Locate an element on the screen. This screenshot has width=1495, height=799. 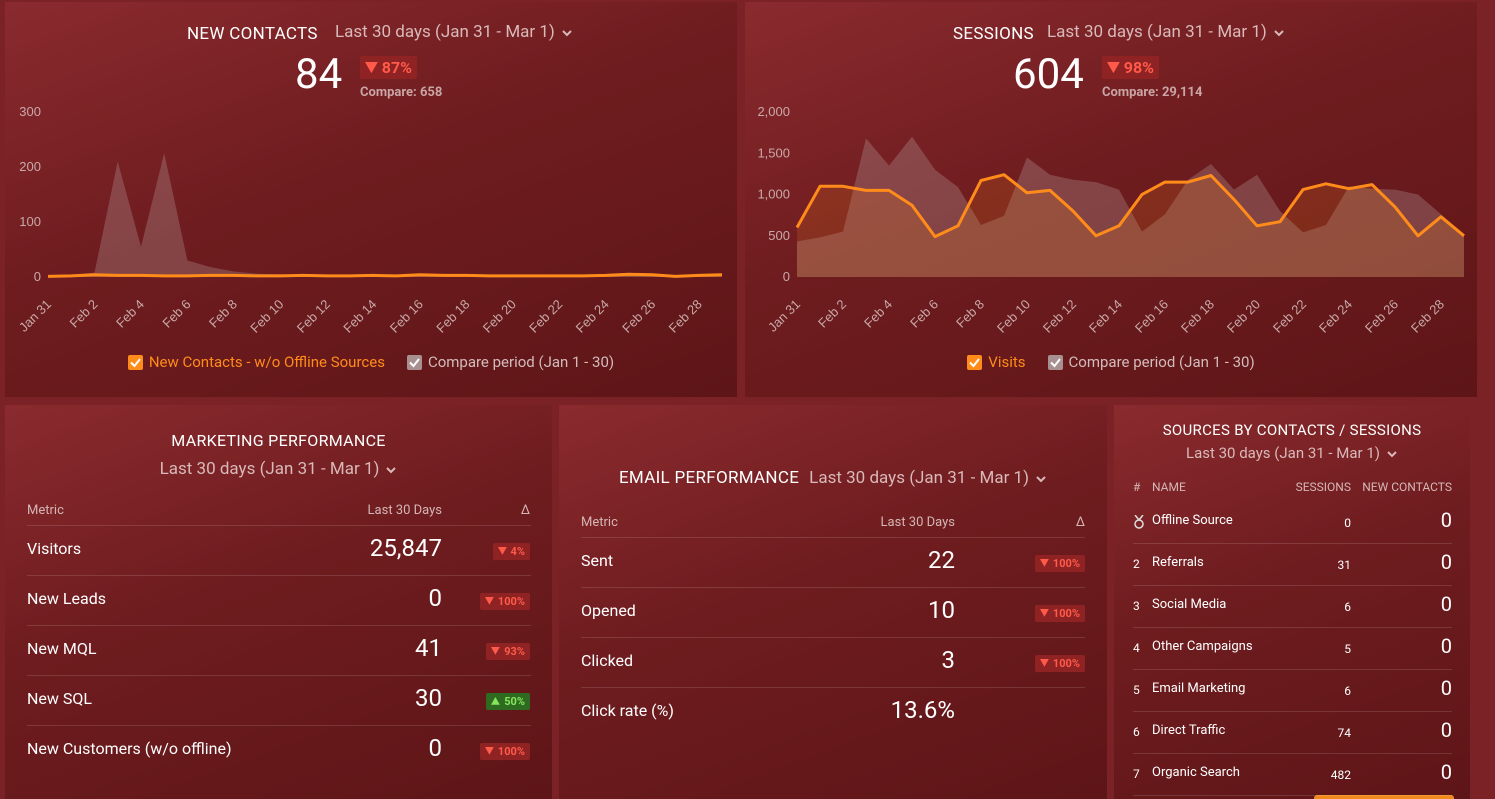
table-row: 5 Email Marketing 6 0 is located at coordinates (1292, 690).